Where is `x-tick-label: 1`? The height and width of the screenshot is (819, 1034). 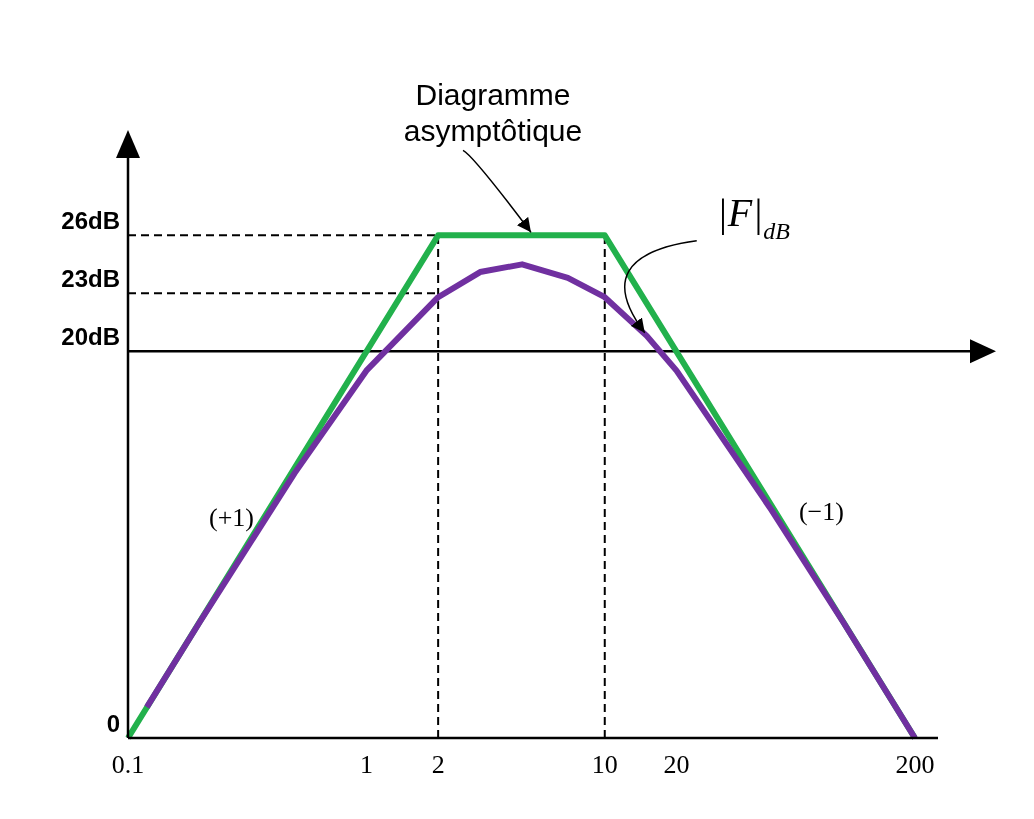 x-tick-label: 1 is located at coordinates (366, 764).